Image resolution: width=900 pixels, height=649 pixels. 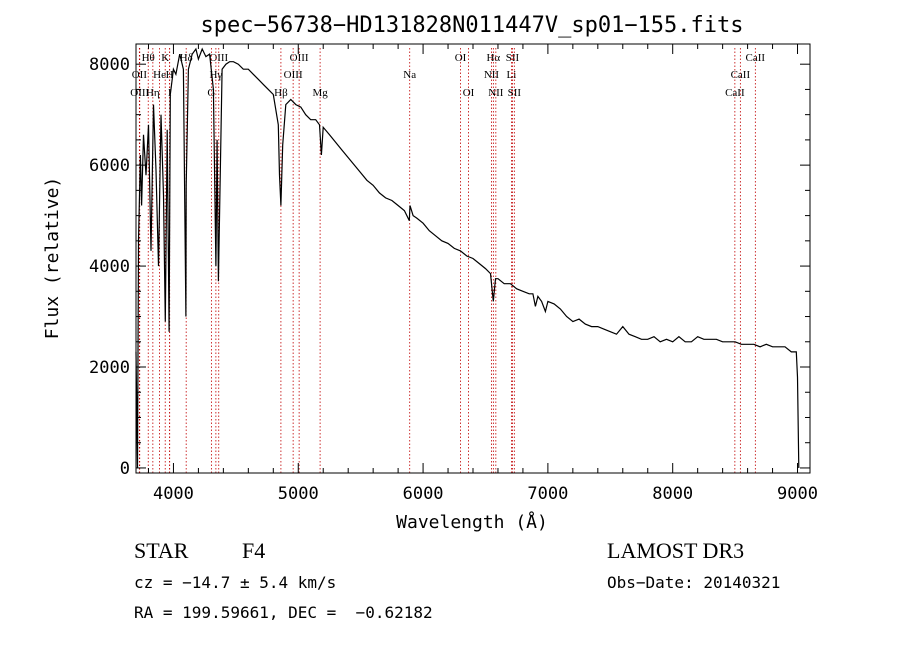 I want to click on x-tick-label: 4000, so click(x=173, y=494).